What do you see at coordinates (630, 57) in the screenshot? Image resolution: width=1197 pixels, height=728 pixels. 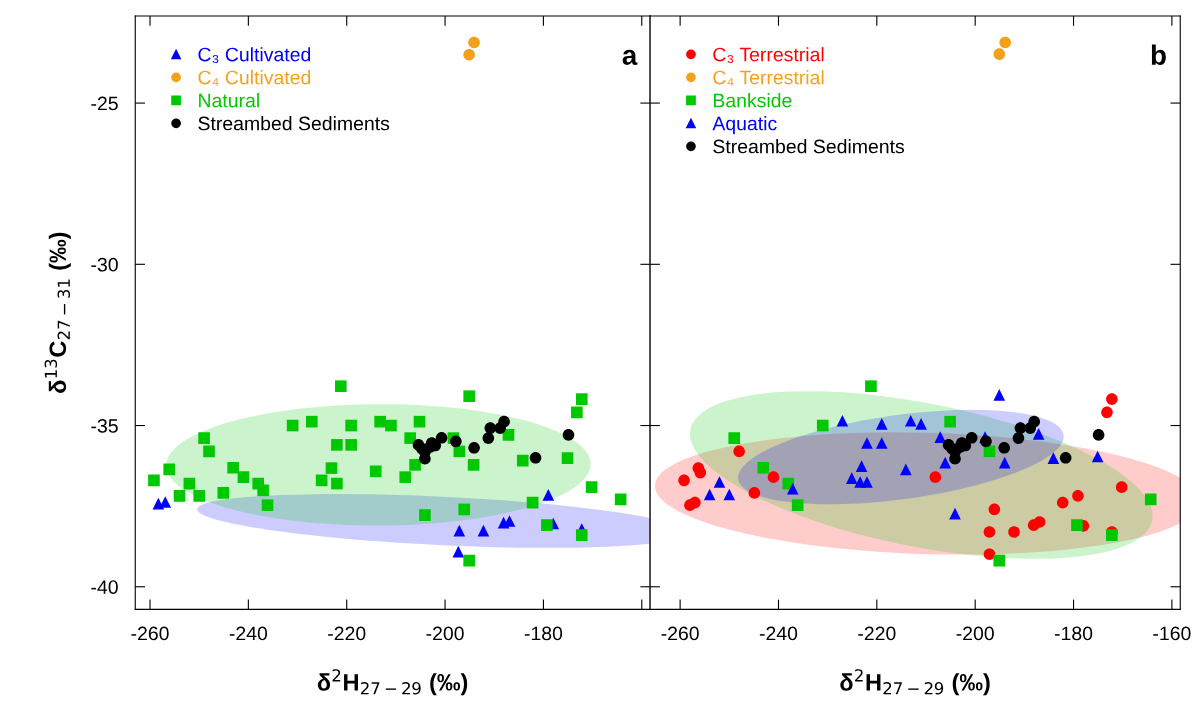 I see `text: a` at bounding box center [630, 57].